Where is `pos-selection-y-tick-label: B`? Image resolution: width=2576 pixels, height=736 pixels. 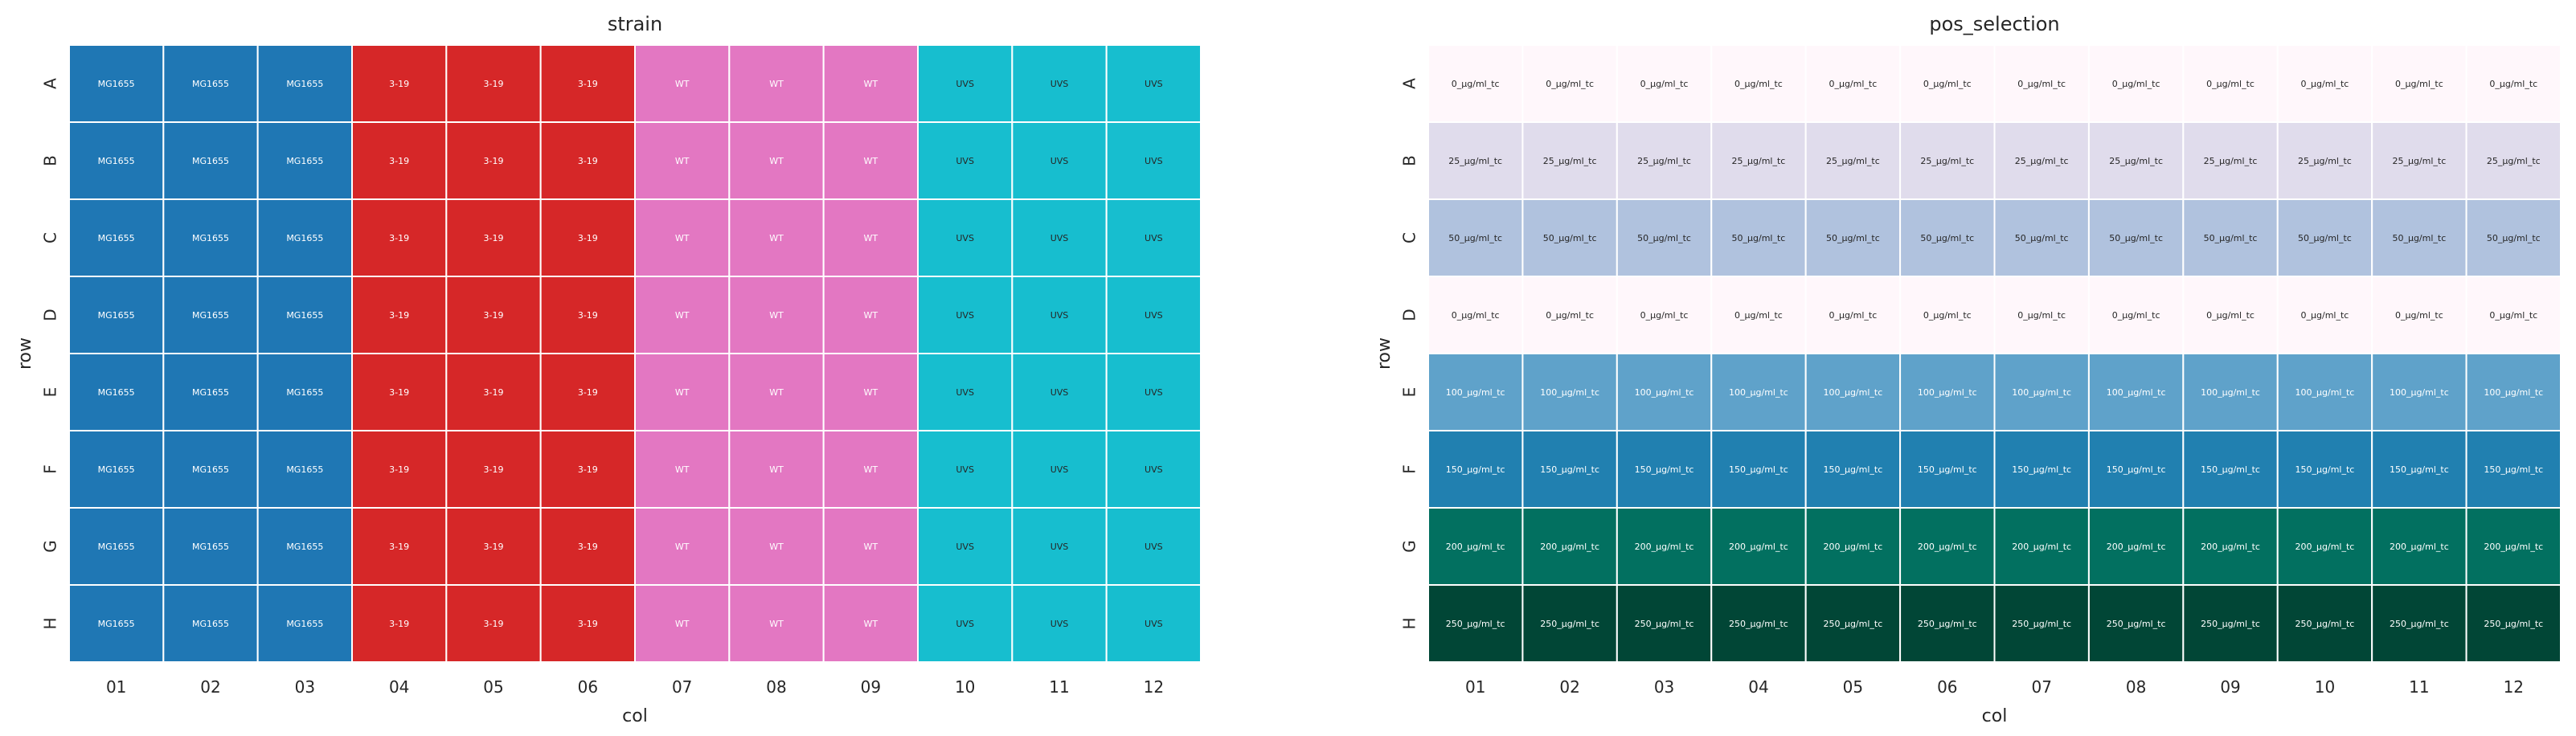 pos-selection-y-tick-label: B is located at coordinates (1409, 161).